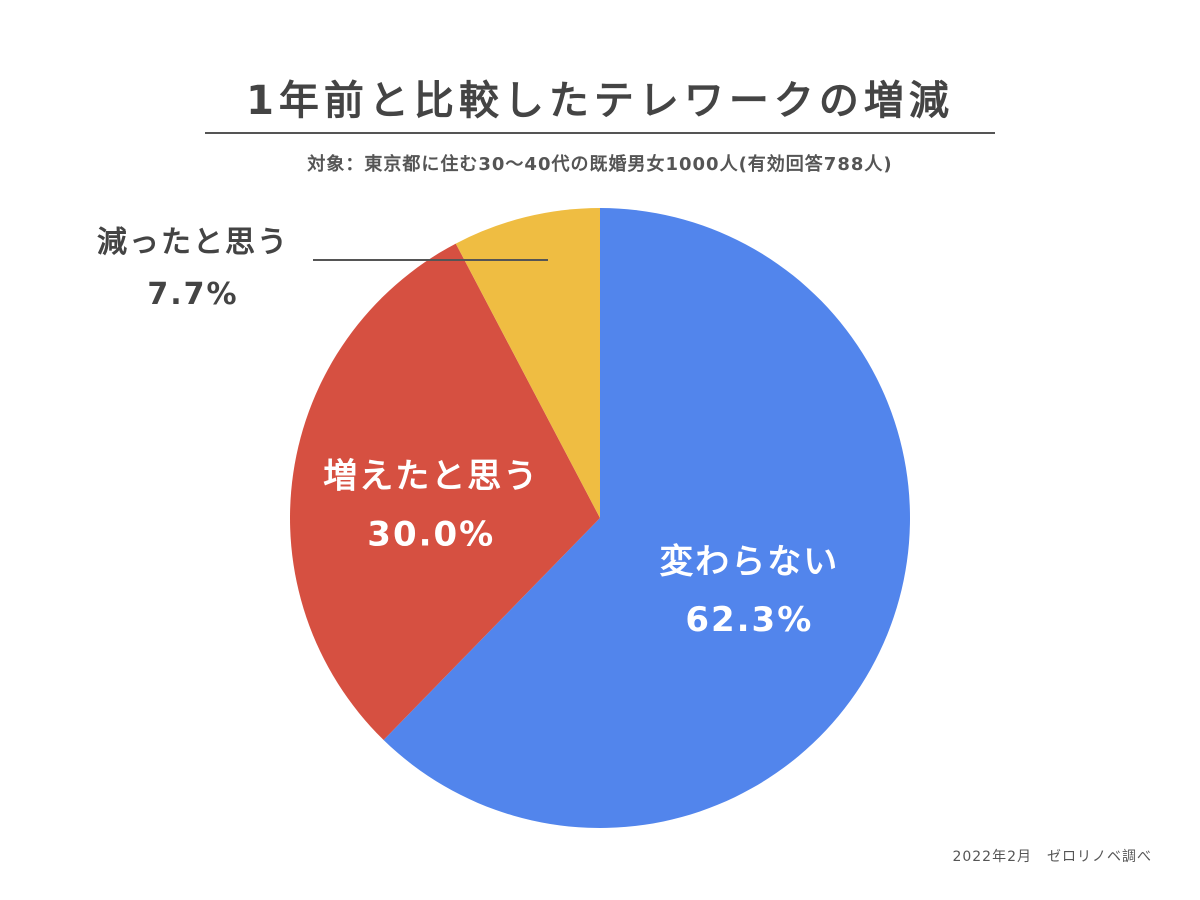 This screenshot has width=1200, height=900. What do you see at coordinates (431, 476) in the screenshot?
I see `slice-label-2: 増えたと思う` at bounding box center [431, 476].